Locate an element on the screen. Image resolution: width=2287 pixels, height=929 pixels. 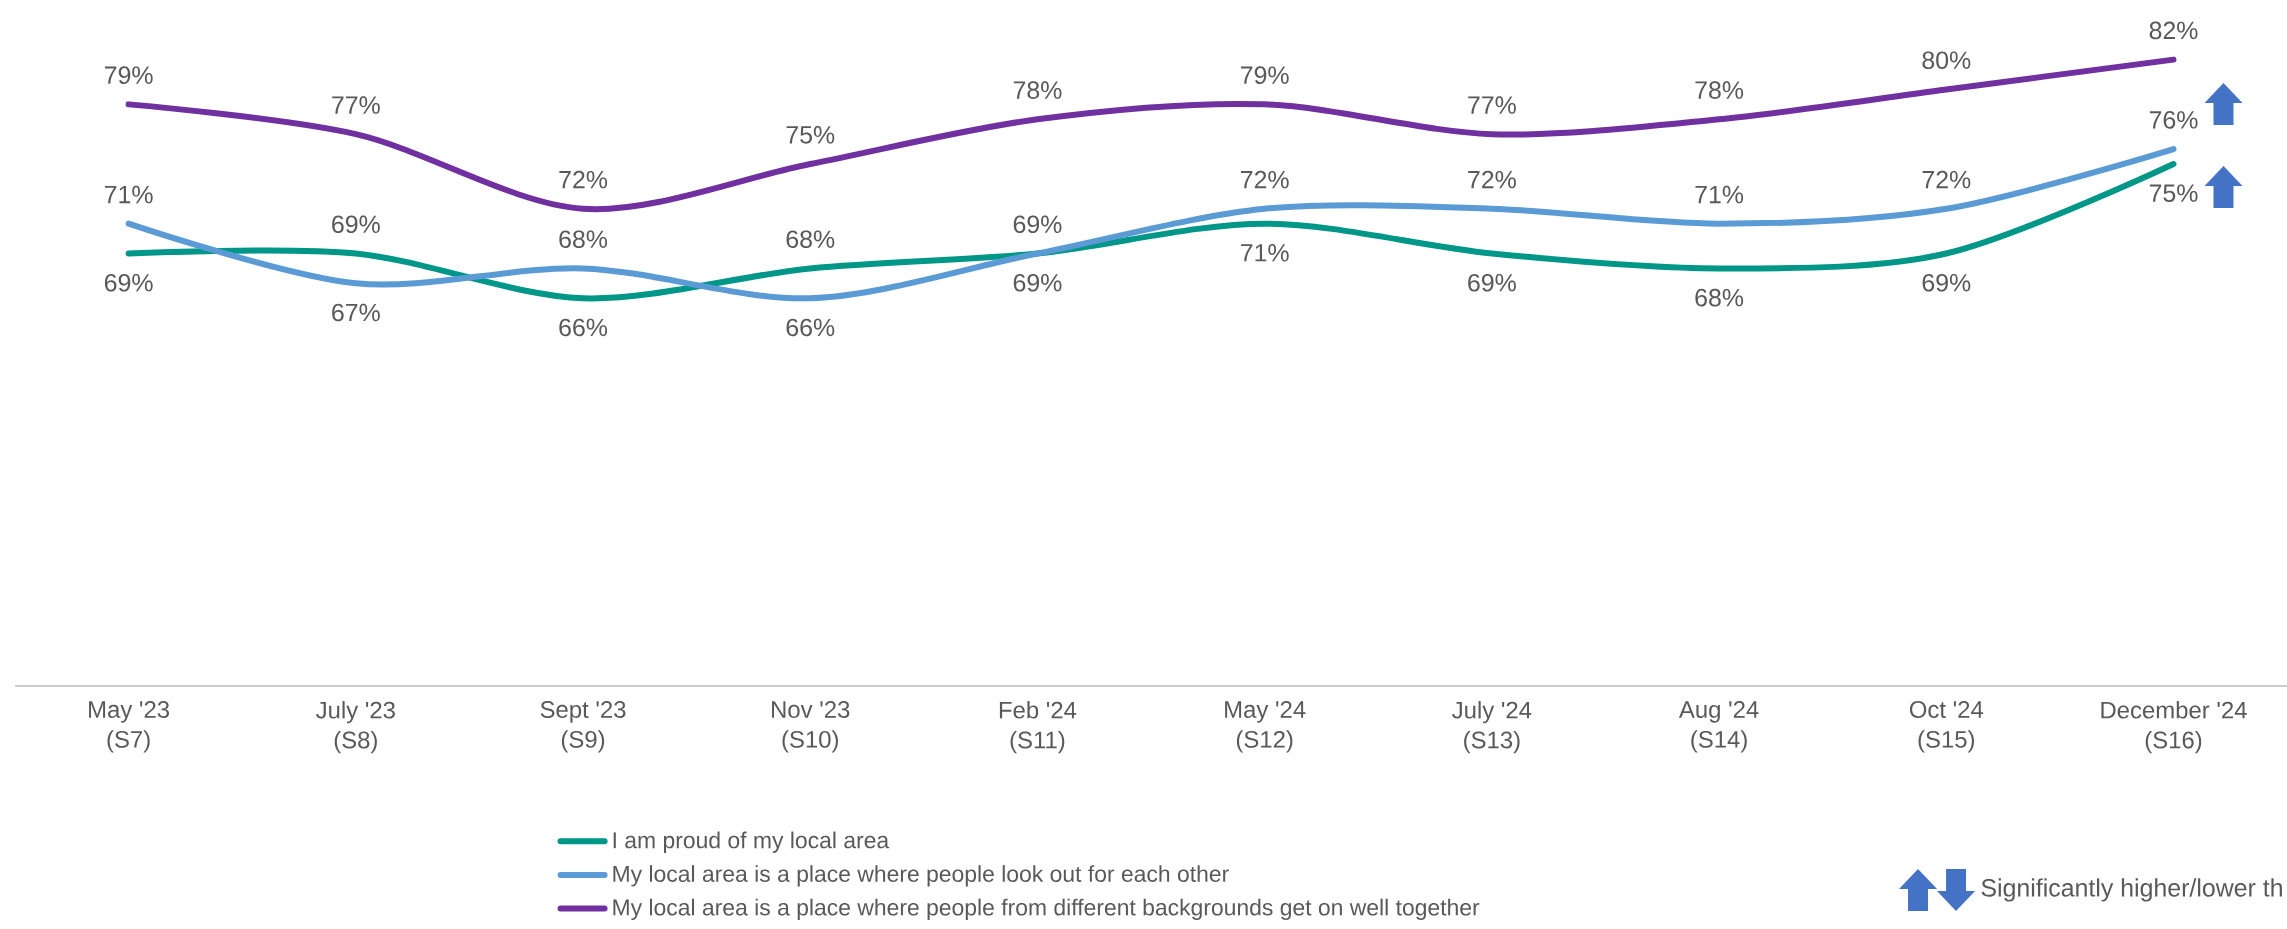
x-tick-label: Oct '24 (S15) is located at coordinates (1946, 727).